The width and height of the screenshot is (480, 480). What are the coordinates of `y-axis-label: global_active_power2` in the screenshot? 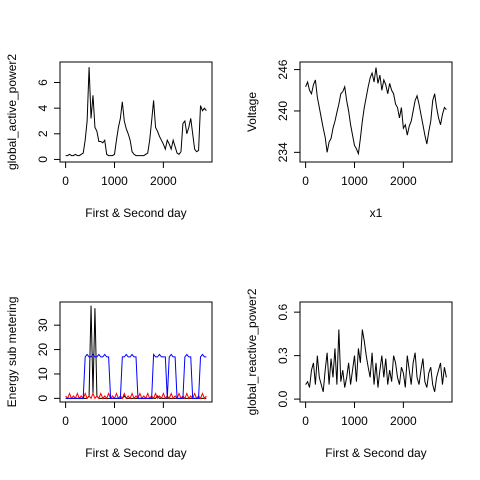 It's located at (12, 112).